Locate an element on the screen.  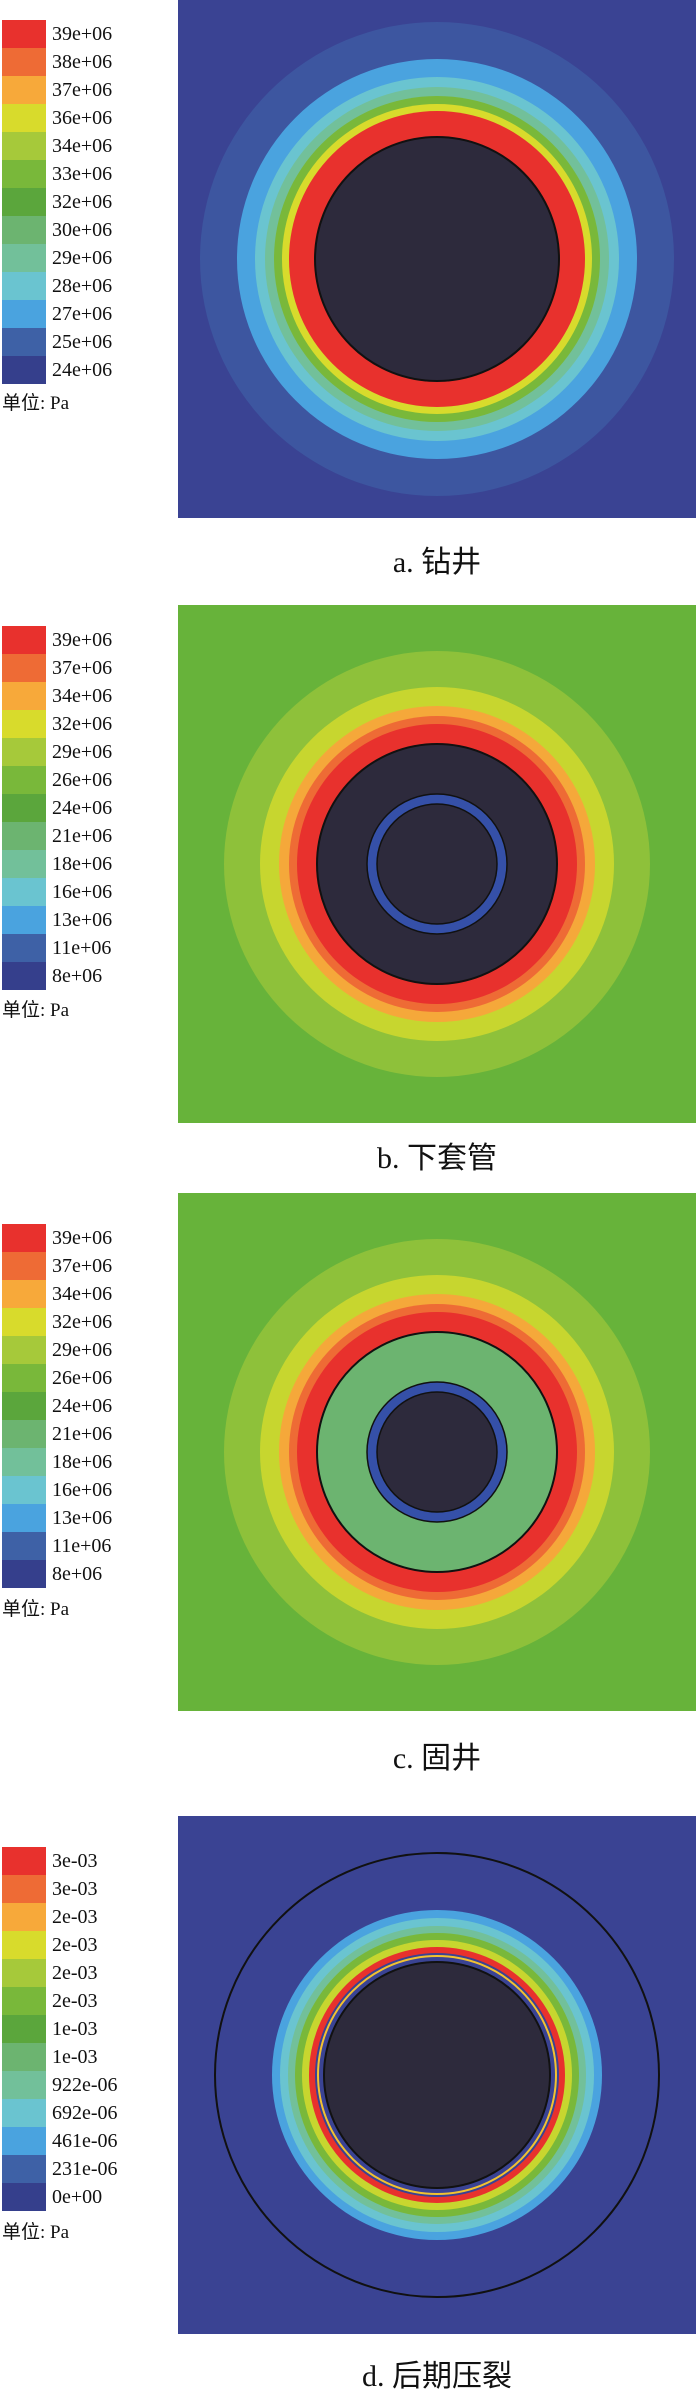
legend-item: 29e+06 is located at coordinates (85, 1350).